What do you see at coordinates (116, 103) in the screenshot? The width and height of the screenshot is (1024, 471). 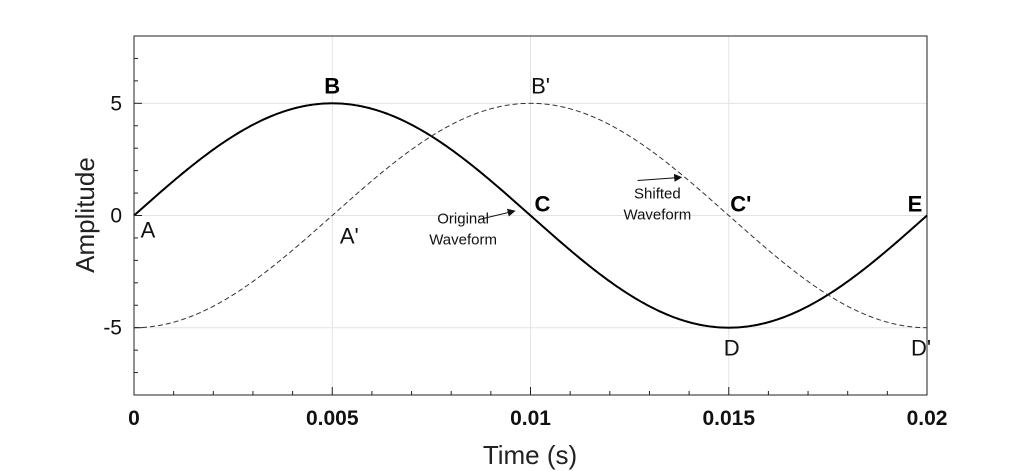 I see `y-tick-label: 5` at bounding box center [116, 103].